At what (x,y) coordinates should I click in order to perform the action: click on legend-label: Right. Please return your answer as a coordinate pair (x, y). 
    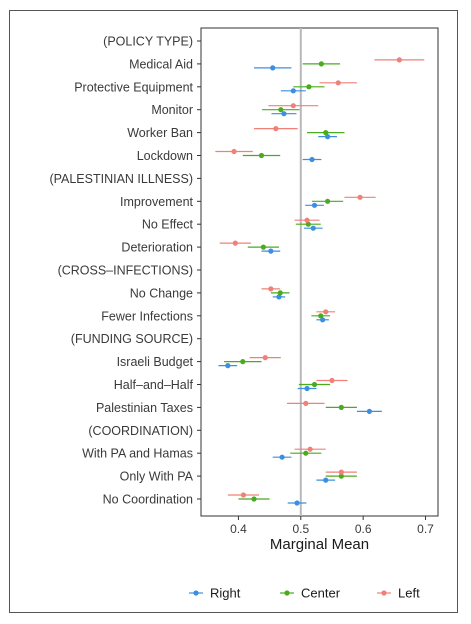
    Looking at the image, I should click on (225, 593).